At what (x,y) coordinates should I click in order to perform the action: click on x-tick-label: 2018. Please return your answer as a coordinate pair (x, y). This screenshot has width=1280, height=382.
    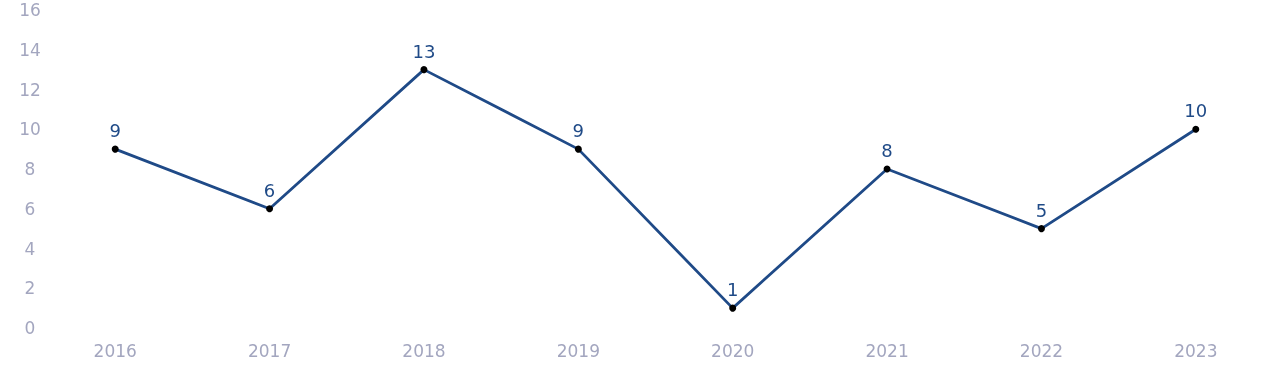
    Looking at the image, I should click on (424, 350).